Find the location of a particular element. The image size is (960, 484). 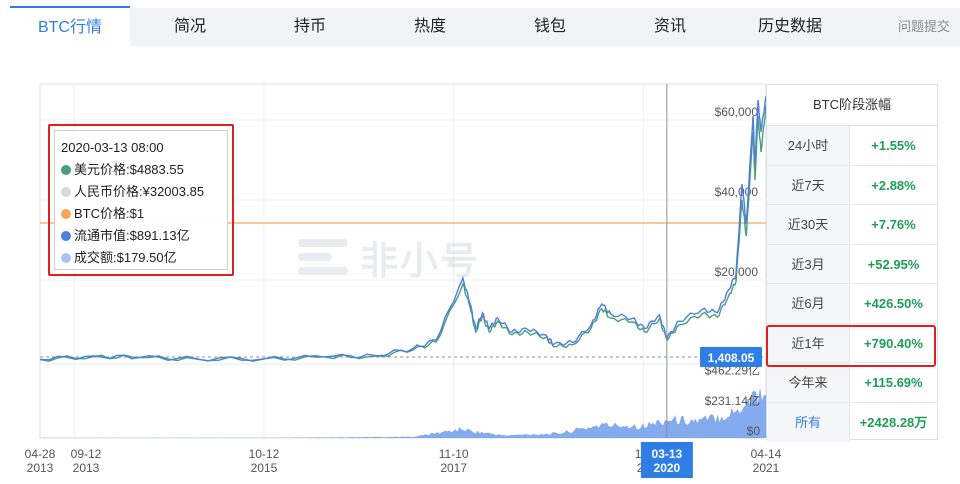

volume-tick-label: $231.14亿 is located at coordinates (732, 400).